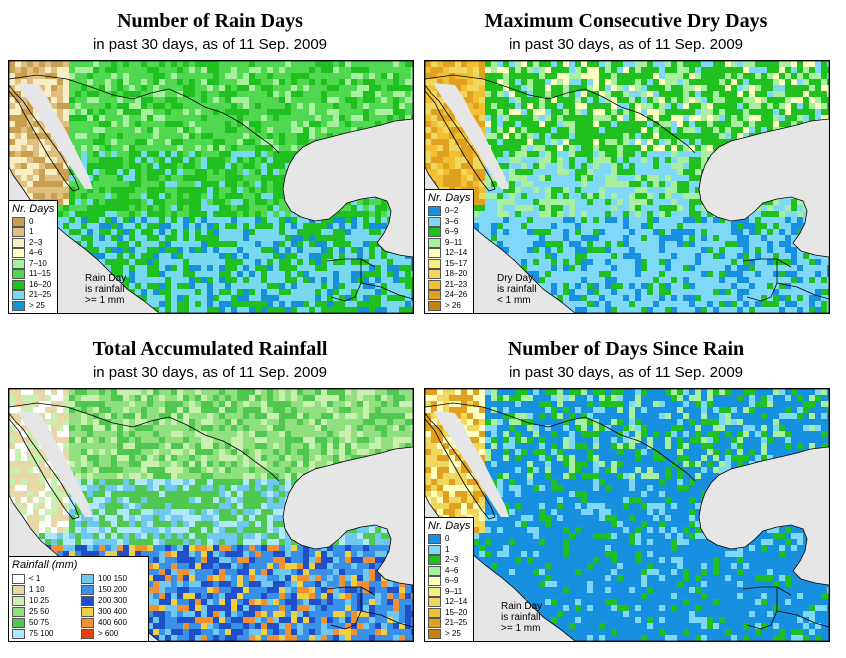 The height and width of the screenshot is (658, 846). I want to click on note-line: Dry Day, so click(515, 278).